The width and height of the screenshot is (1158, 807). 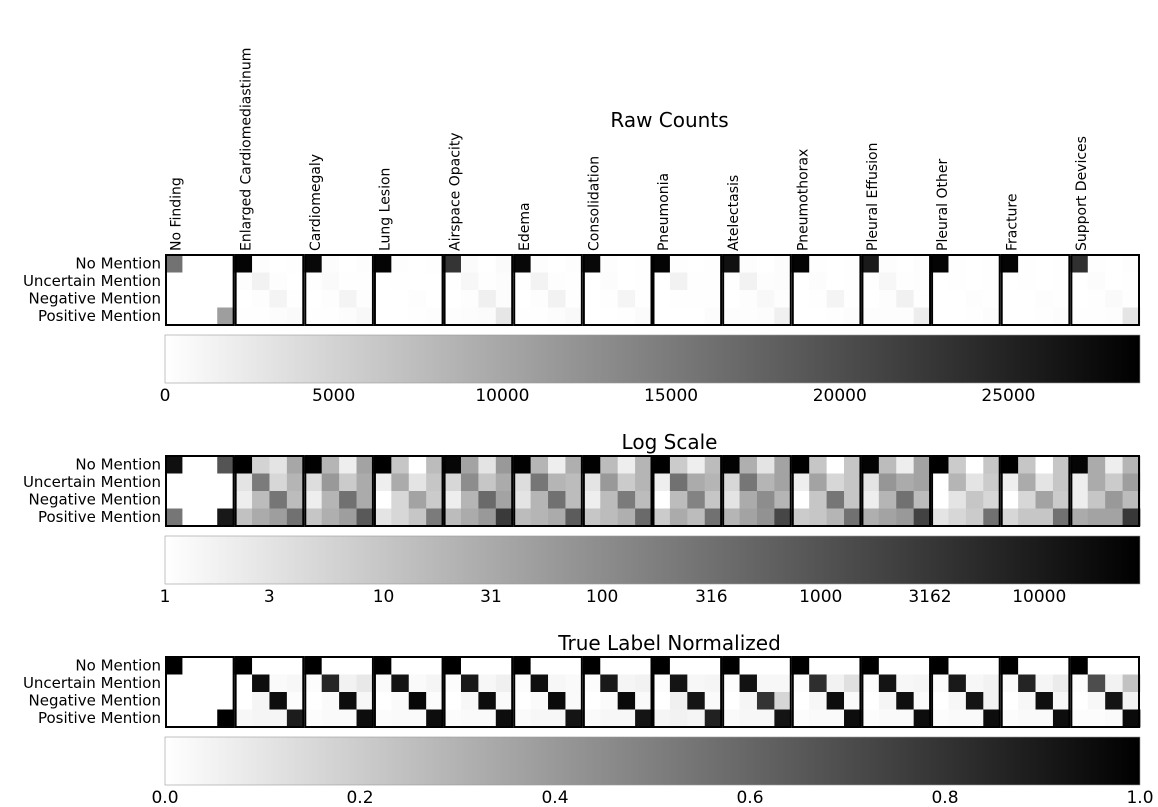 What do you see at coordinates (669, 120) in the screenshot?
I see `panel-title: Raw Counts` at bounding box center [669, 120].